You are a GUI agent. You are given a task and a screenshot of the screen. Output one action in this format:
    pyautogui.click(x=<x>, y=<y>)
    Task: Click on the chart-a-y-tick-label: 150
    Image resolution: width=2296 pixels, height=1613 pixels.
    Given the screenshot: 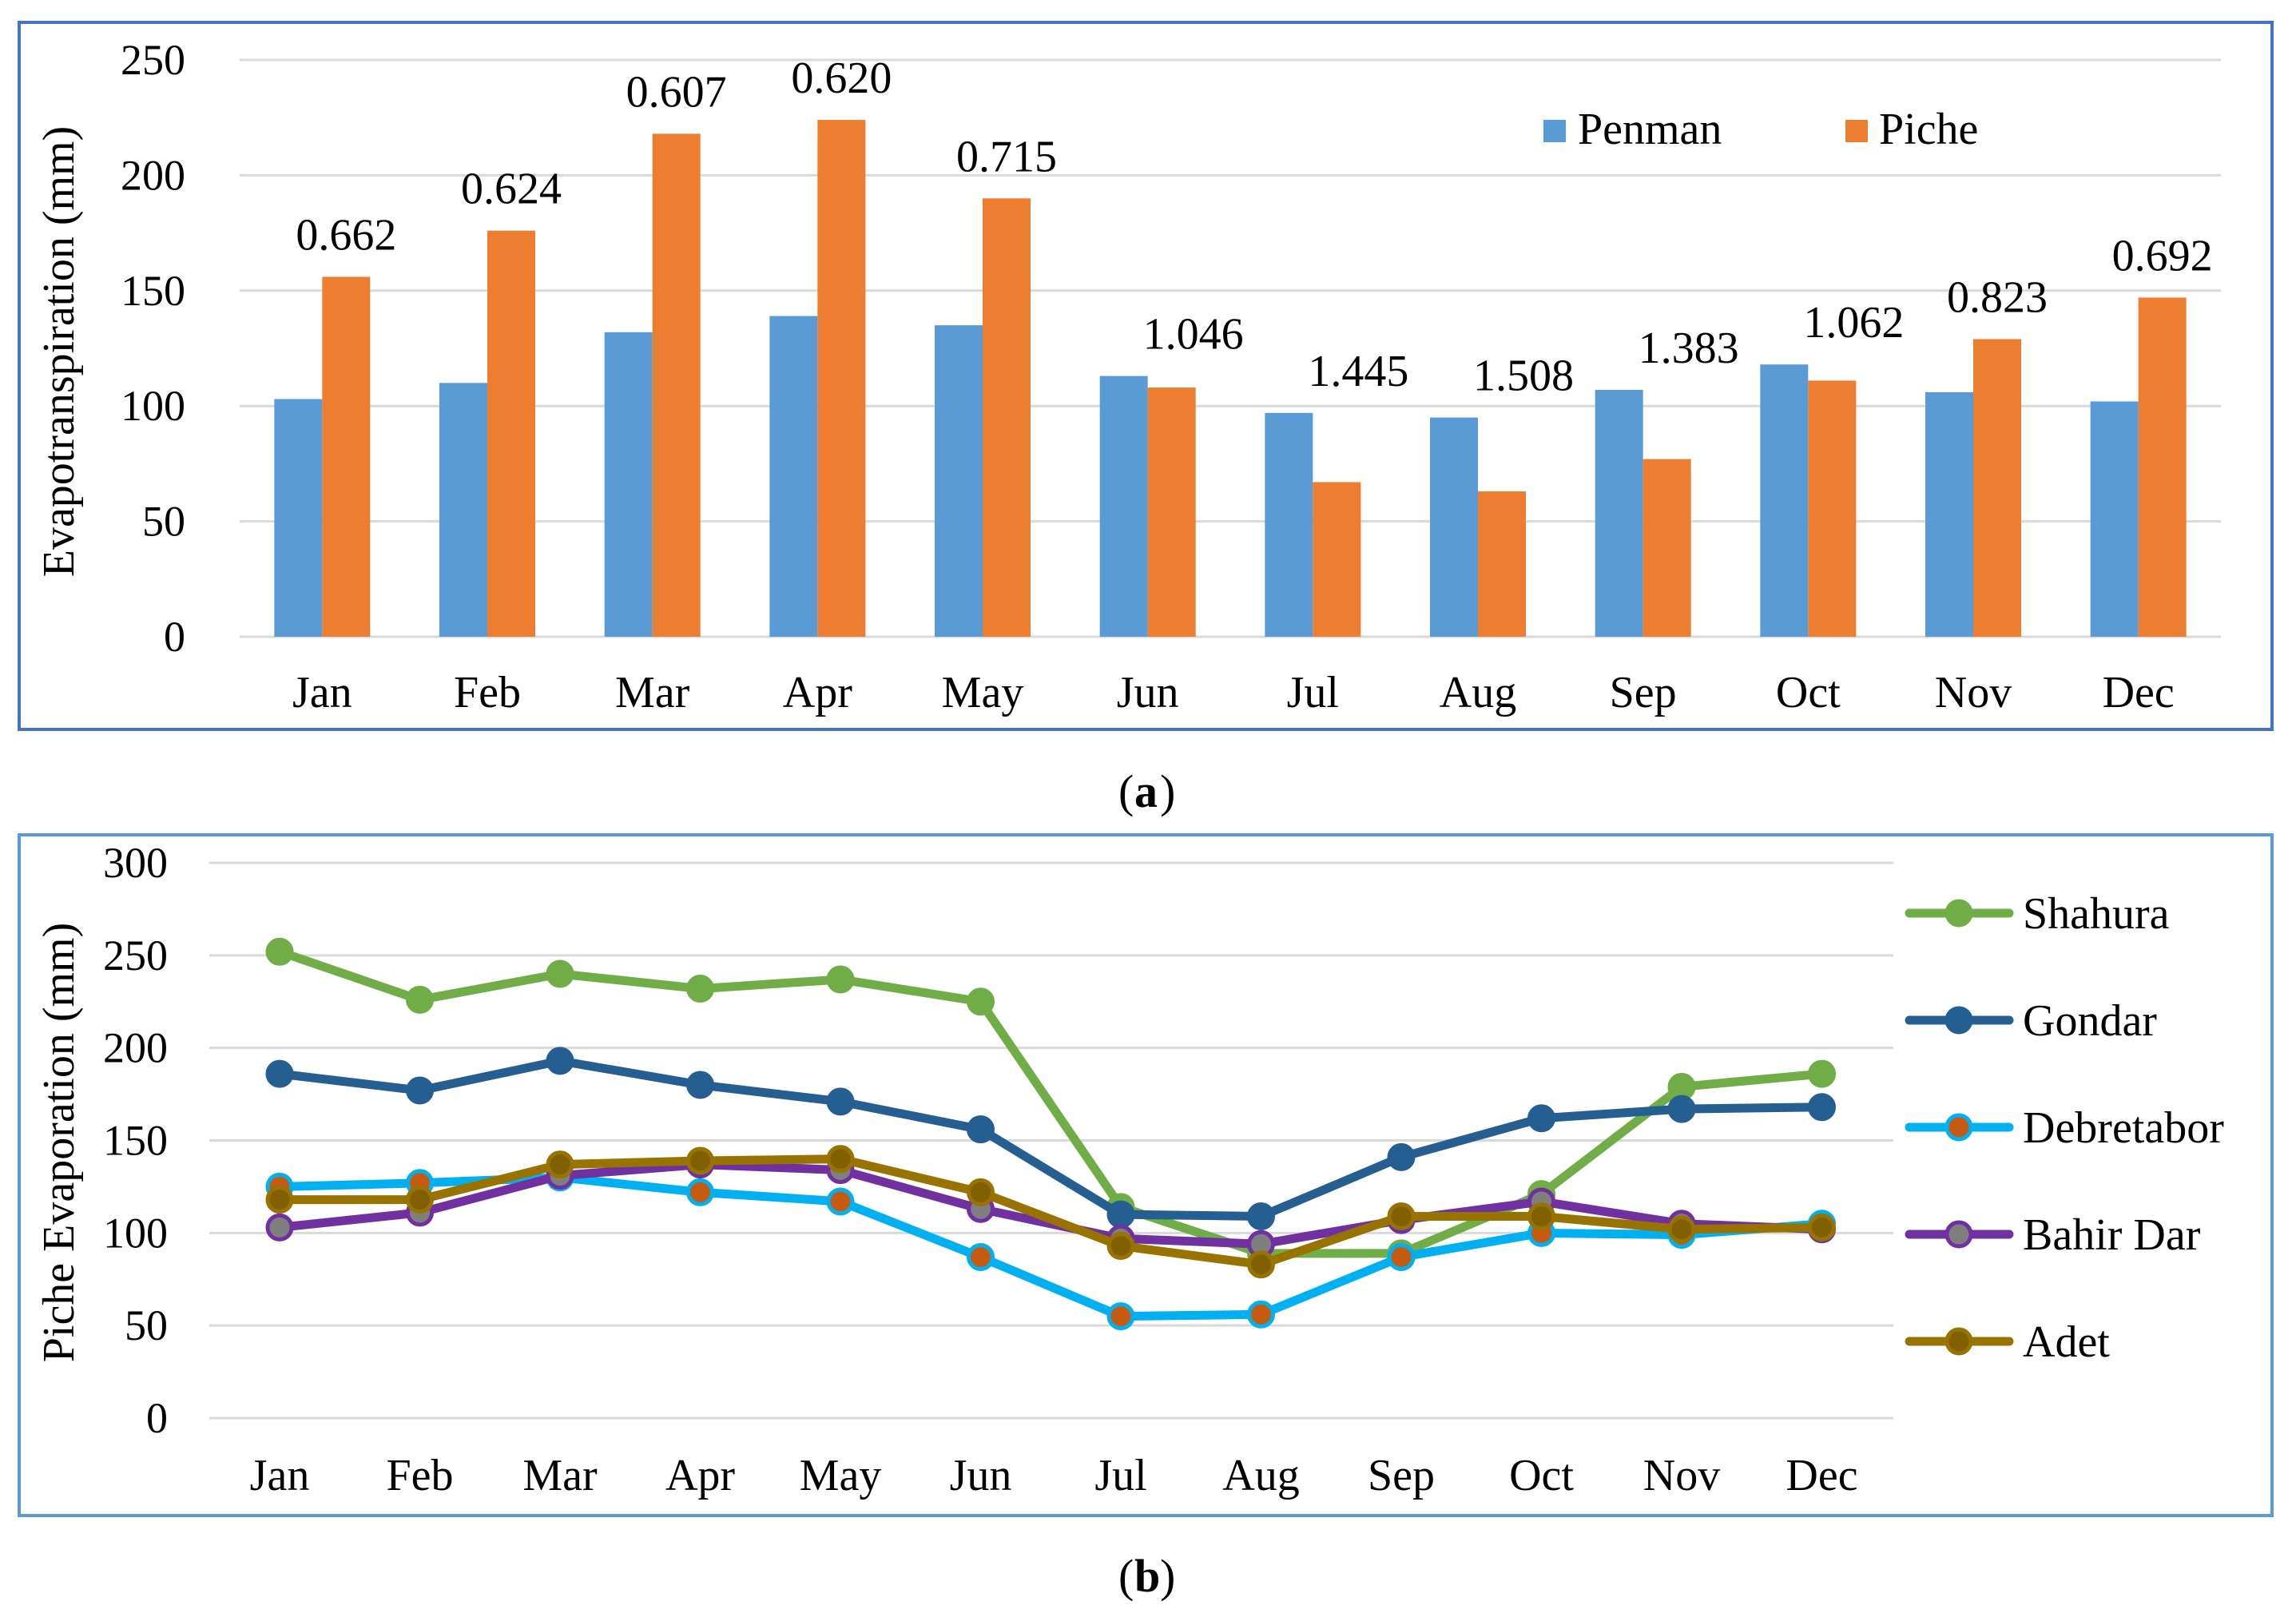 What is the action you would take?
    pyautogui.click(x=153, y=291)
    